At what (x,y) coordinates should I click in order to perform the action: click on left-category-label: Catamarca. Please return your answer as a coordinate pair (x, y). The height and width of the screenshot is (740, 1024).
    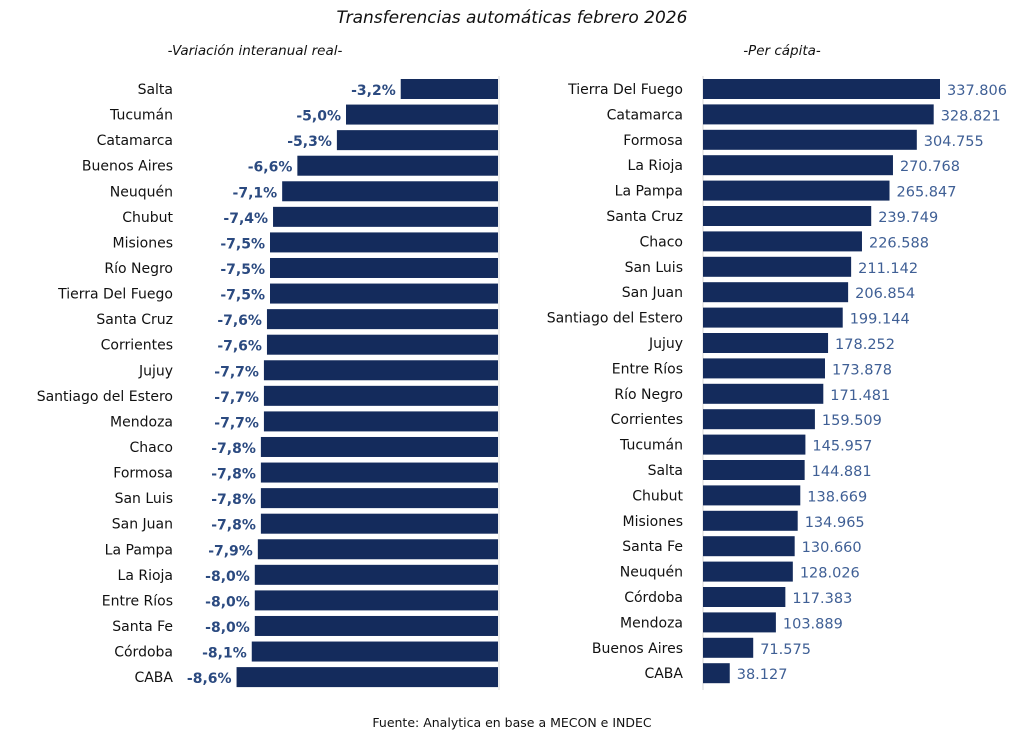
    Looking at the image, I should click on (135, 141).